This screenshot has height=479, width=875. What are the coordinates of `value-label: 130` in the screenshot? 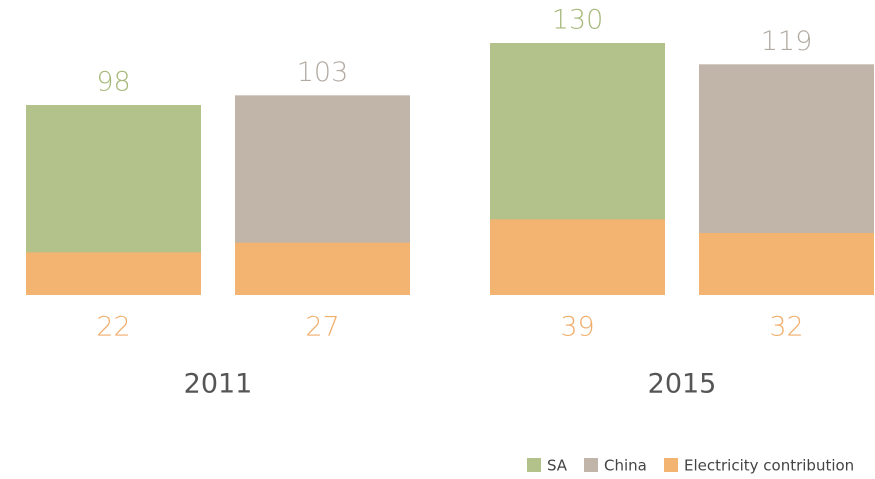 It's located at (578, 20).